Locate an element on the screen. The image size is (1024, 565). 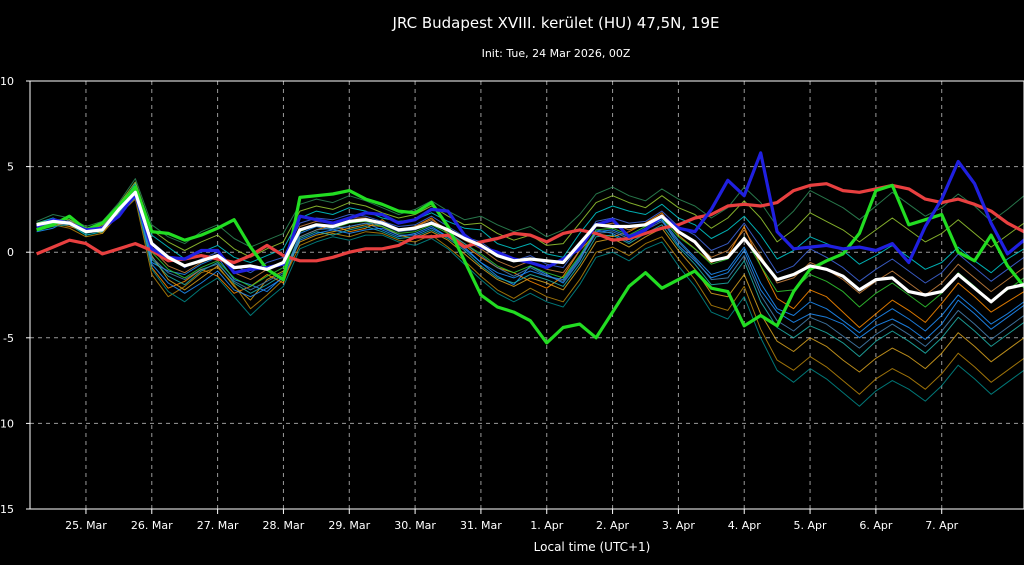
x-tick-label: 28. Mar is located at coordinates (284, 525).